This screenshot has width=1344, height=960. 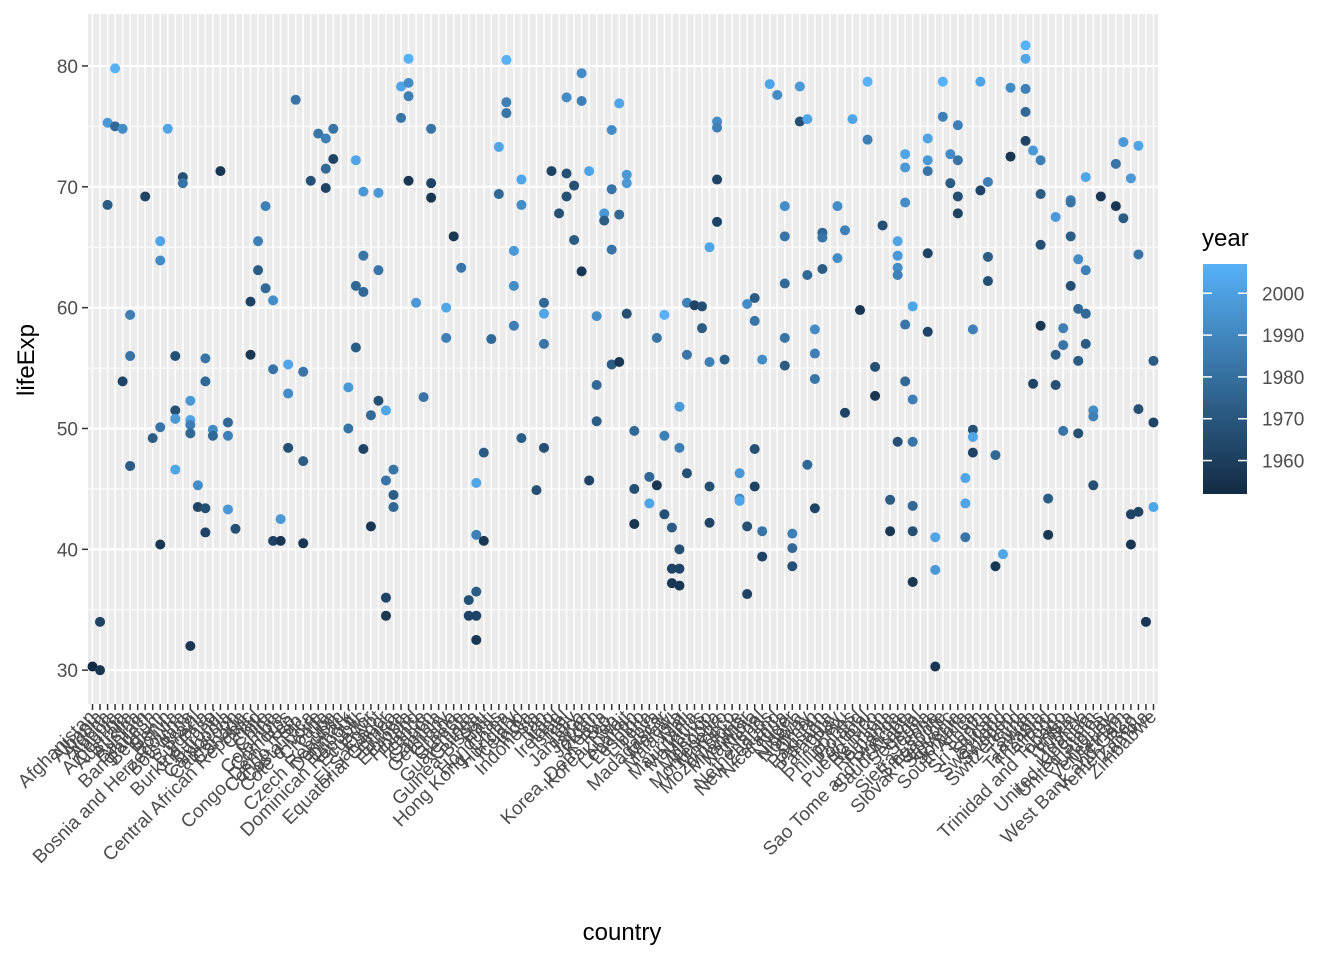 What do you see at coordinates (1225, 379) in the screenshot?
I see `colorbar` at bounding box center [1225, 379].